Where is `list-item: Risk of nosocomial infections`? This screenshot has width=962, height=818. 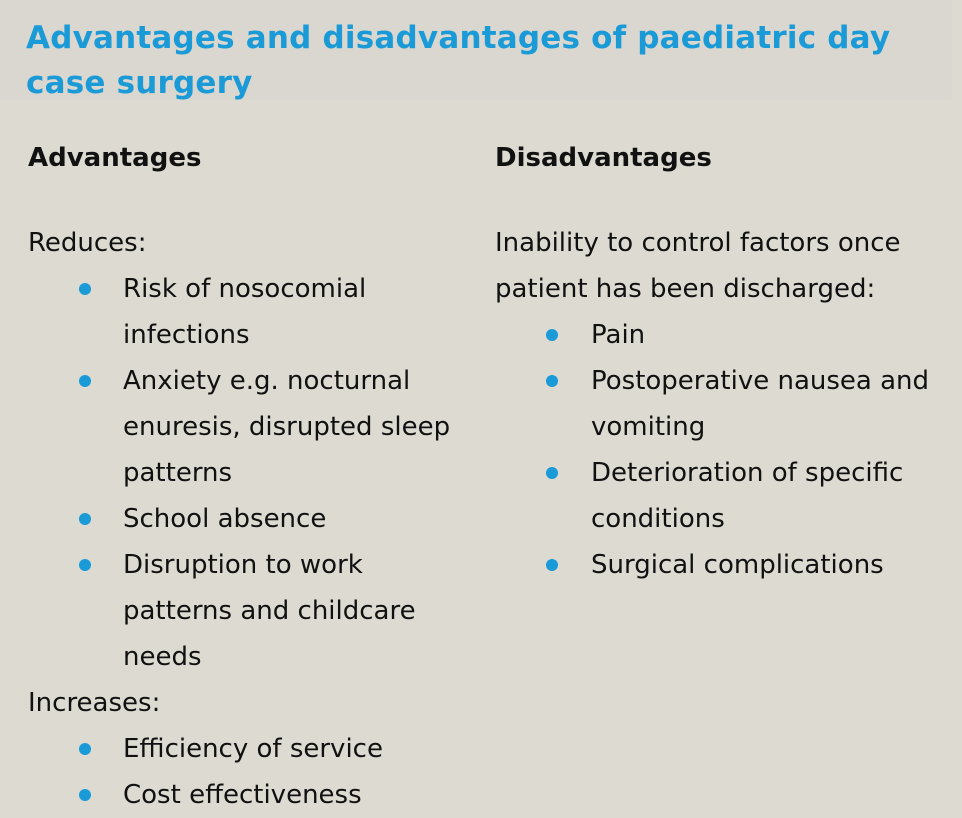 list-item: Risk of nosocomial infections is located at coordinates (253, 312).